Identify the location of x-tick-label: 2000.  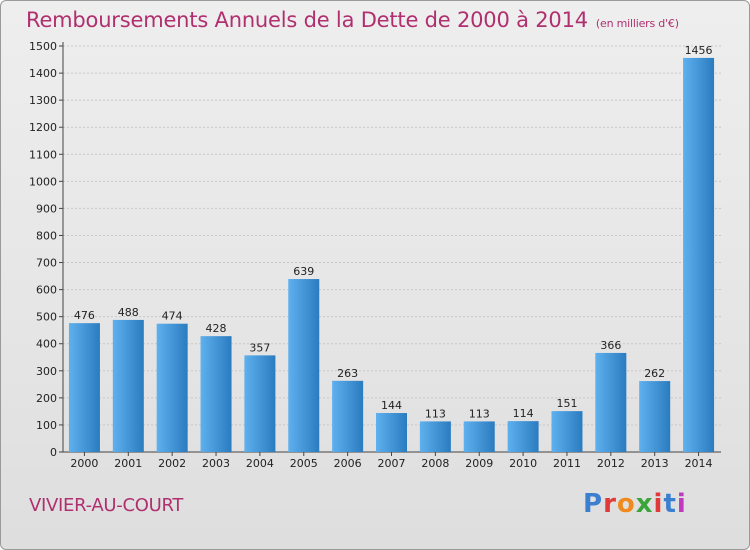
(84, 463).